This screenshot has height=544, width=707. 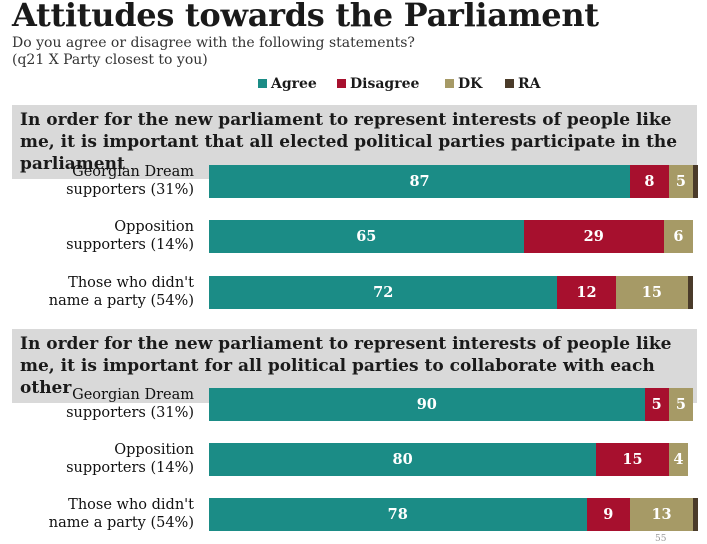 I want to click on legend-swatch-dk, so click(x=449, y=83).